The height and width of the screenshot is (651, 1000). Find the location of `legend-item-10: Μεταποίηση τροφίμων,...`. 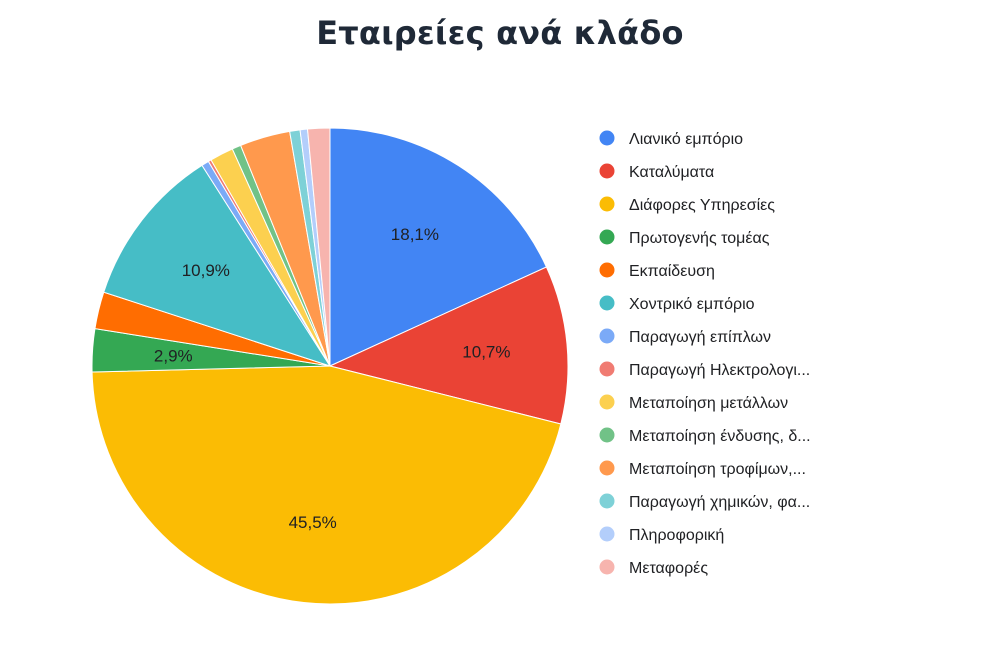

legend-item-10: Μεταποίηση τροφίμων,... is located at coordinates (702, 469).